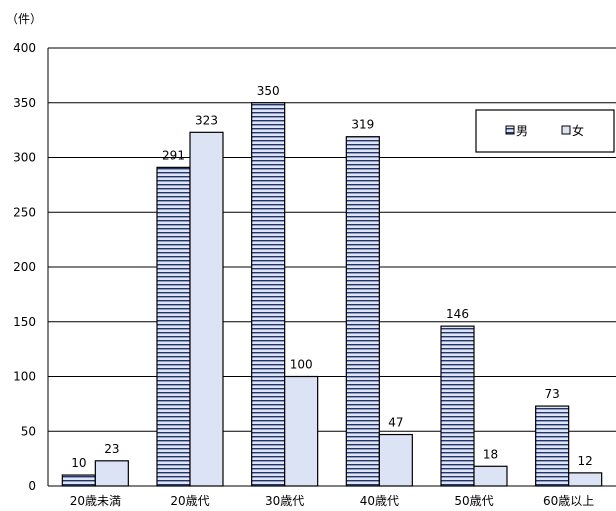 This screenshot has width=616, height=511. Describe the element at coordinates (490, 454) in the screenshot. I see `data-label-female: 18` at that location.